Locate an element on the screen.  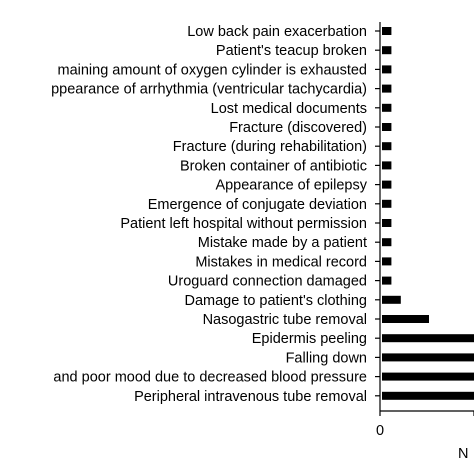
category-label: Patient left hospital without permission is located at coordinates (243, 224).